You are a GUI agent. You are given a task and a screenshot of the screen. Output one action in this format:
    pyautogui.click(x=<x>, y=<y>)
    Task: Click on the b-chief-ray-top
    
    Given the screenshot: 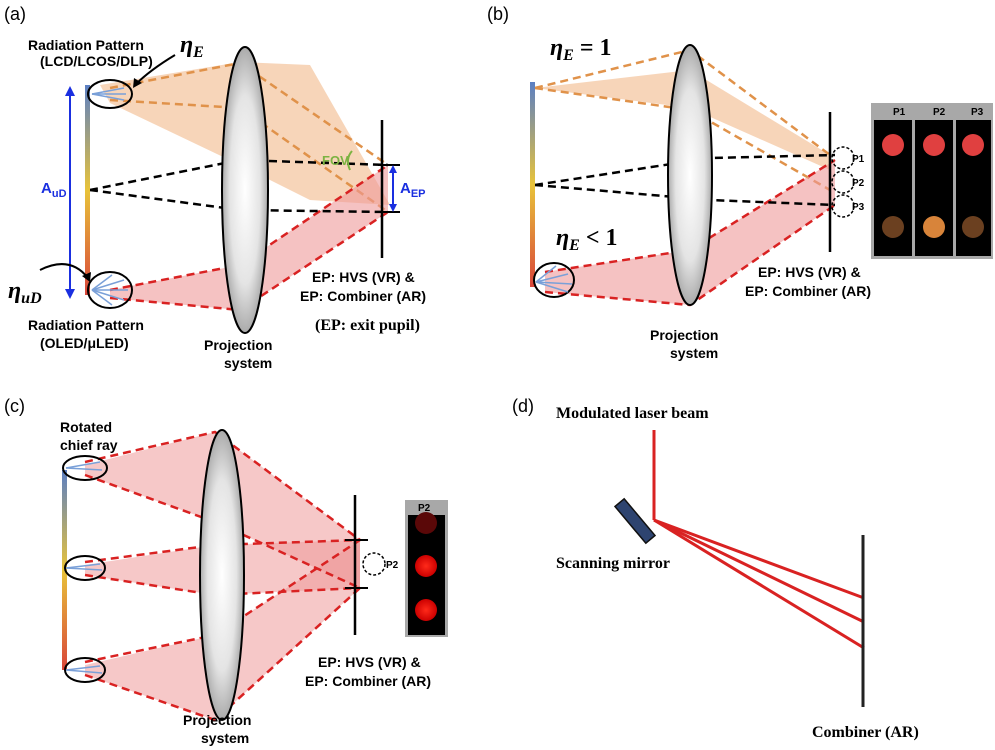 What is the action you would take?
    pyautogui.click(x=685, y=170)
    